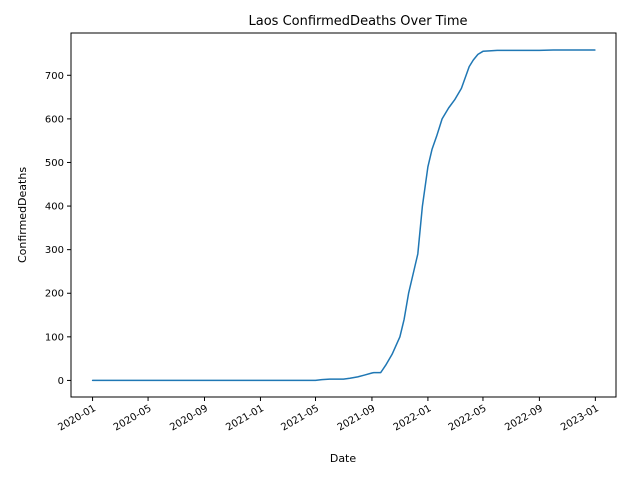  Describe the element at coordinates (524, 418) in the screenshot. I see `x-tick-label: 2022-09` at that location.